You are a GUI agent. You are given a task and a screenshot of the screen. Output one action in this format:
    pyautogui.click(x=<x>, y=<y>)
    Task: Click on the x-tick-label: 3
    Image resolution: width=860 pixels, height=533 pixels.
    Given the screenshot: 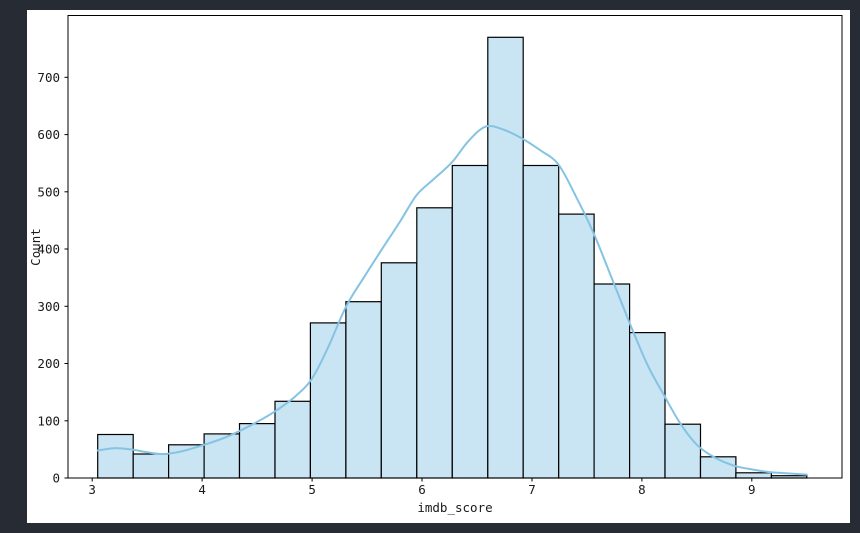 What is the action you would take?
    pyautogui.click(x=92, y=489)
    